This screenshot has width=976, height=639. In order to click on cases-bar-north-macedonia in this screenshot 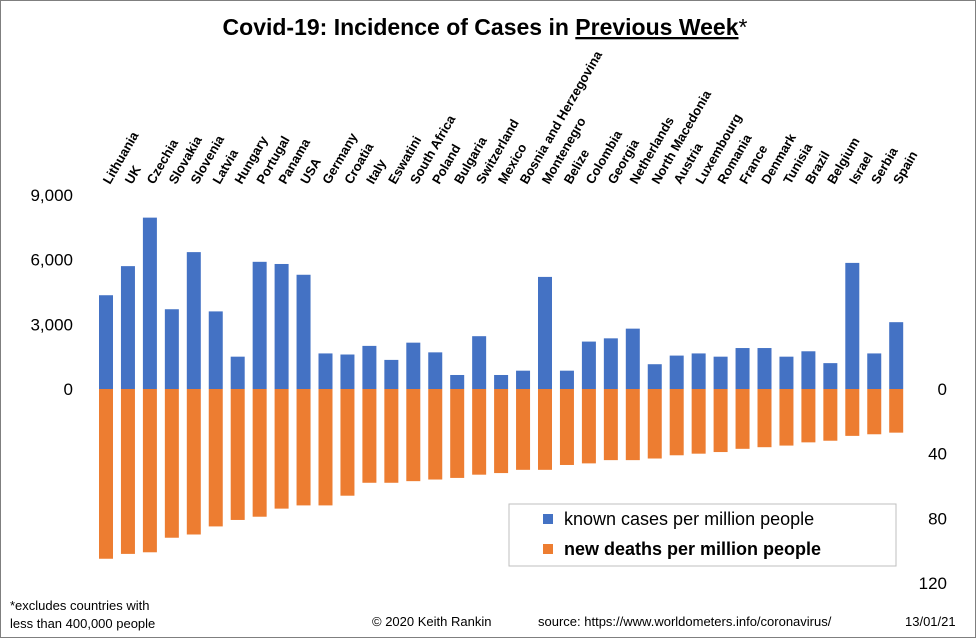, I will do `click(654, 376)`.